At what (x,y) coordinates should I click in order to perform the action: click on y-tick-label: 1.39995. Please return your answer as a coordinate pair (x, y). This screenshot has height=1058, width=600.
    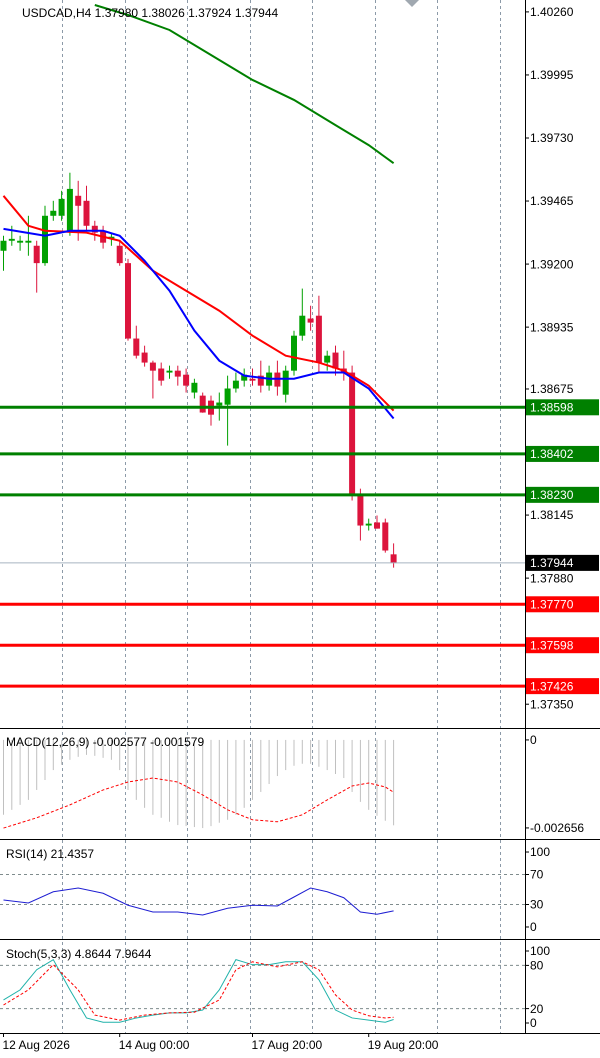
    Looking at the image, I should click on (552, 75).